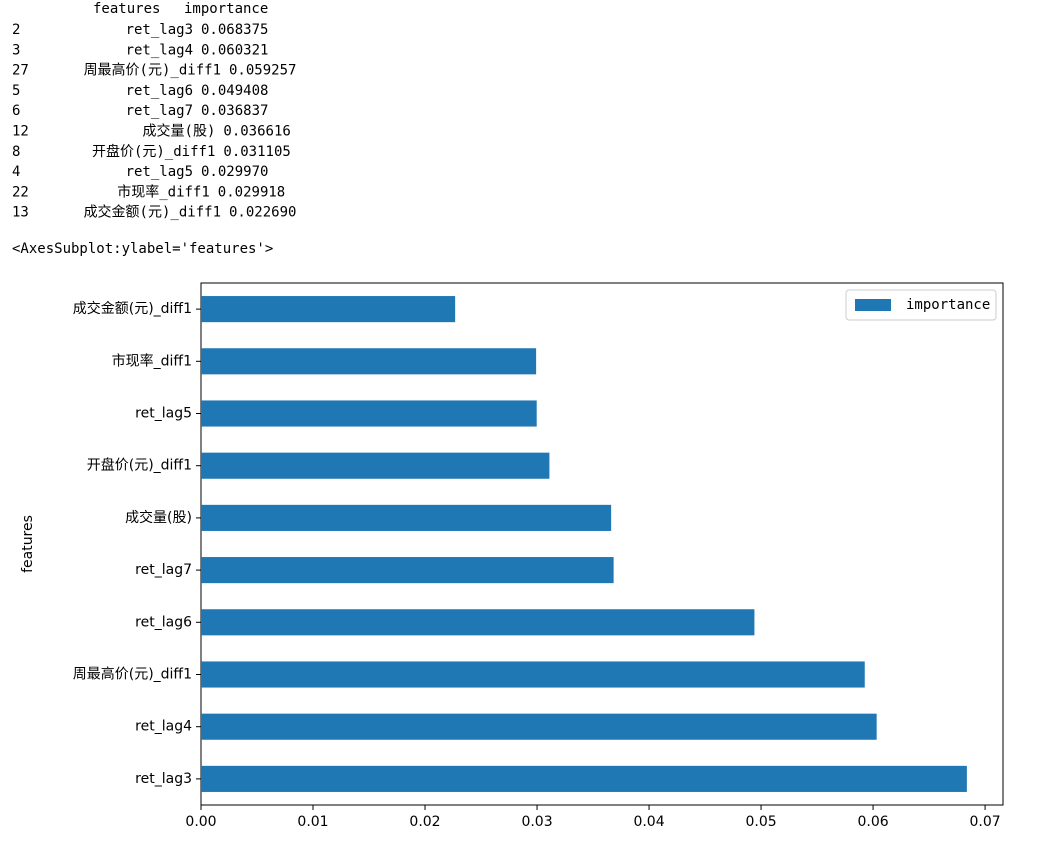  Describe the element at coordinates (152, 70) in the screenshot. I see `row-feature: 周最高价(元)_diff1` at that location.